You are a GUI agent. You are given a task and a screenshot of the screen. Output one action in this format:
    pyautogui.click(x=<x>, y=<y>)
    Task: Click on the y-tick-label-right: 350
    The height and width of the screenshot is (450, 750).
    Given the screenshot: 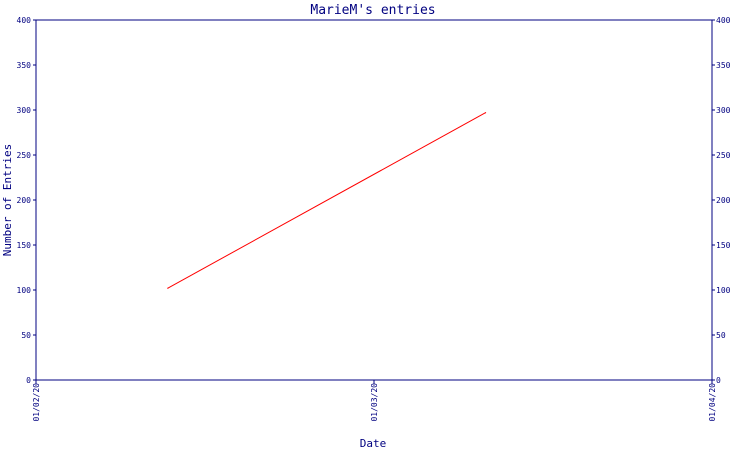 What is the action you would take?
    pyautogui.click(x=723, y=65)
    